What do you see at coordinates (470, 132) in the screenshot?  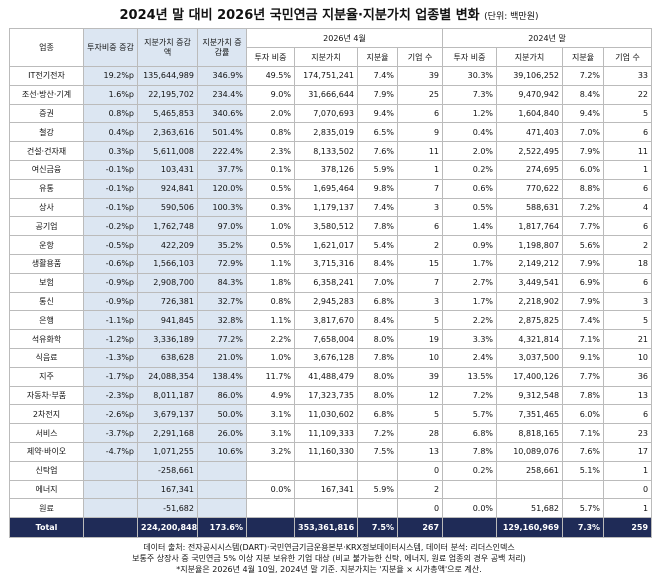 I see `cell: 0.4%` at bounding box center [470, 132].